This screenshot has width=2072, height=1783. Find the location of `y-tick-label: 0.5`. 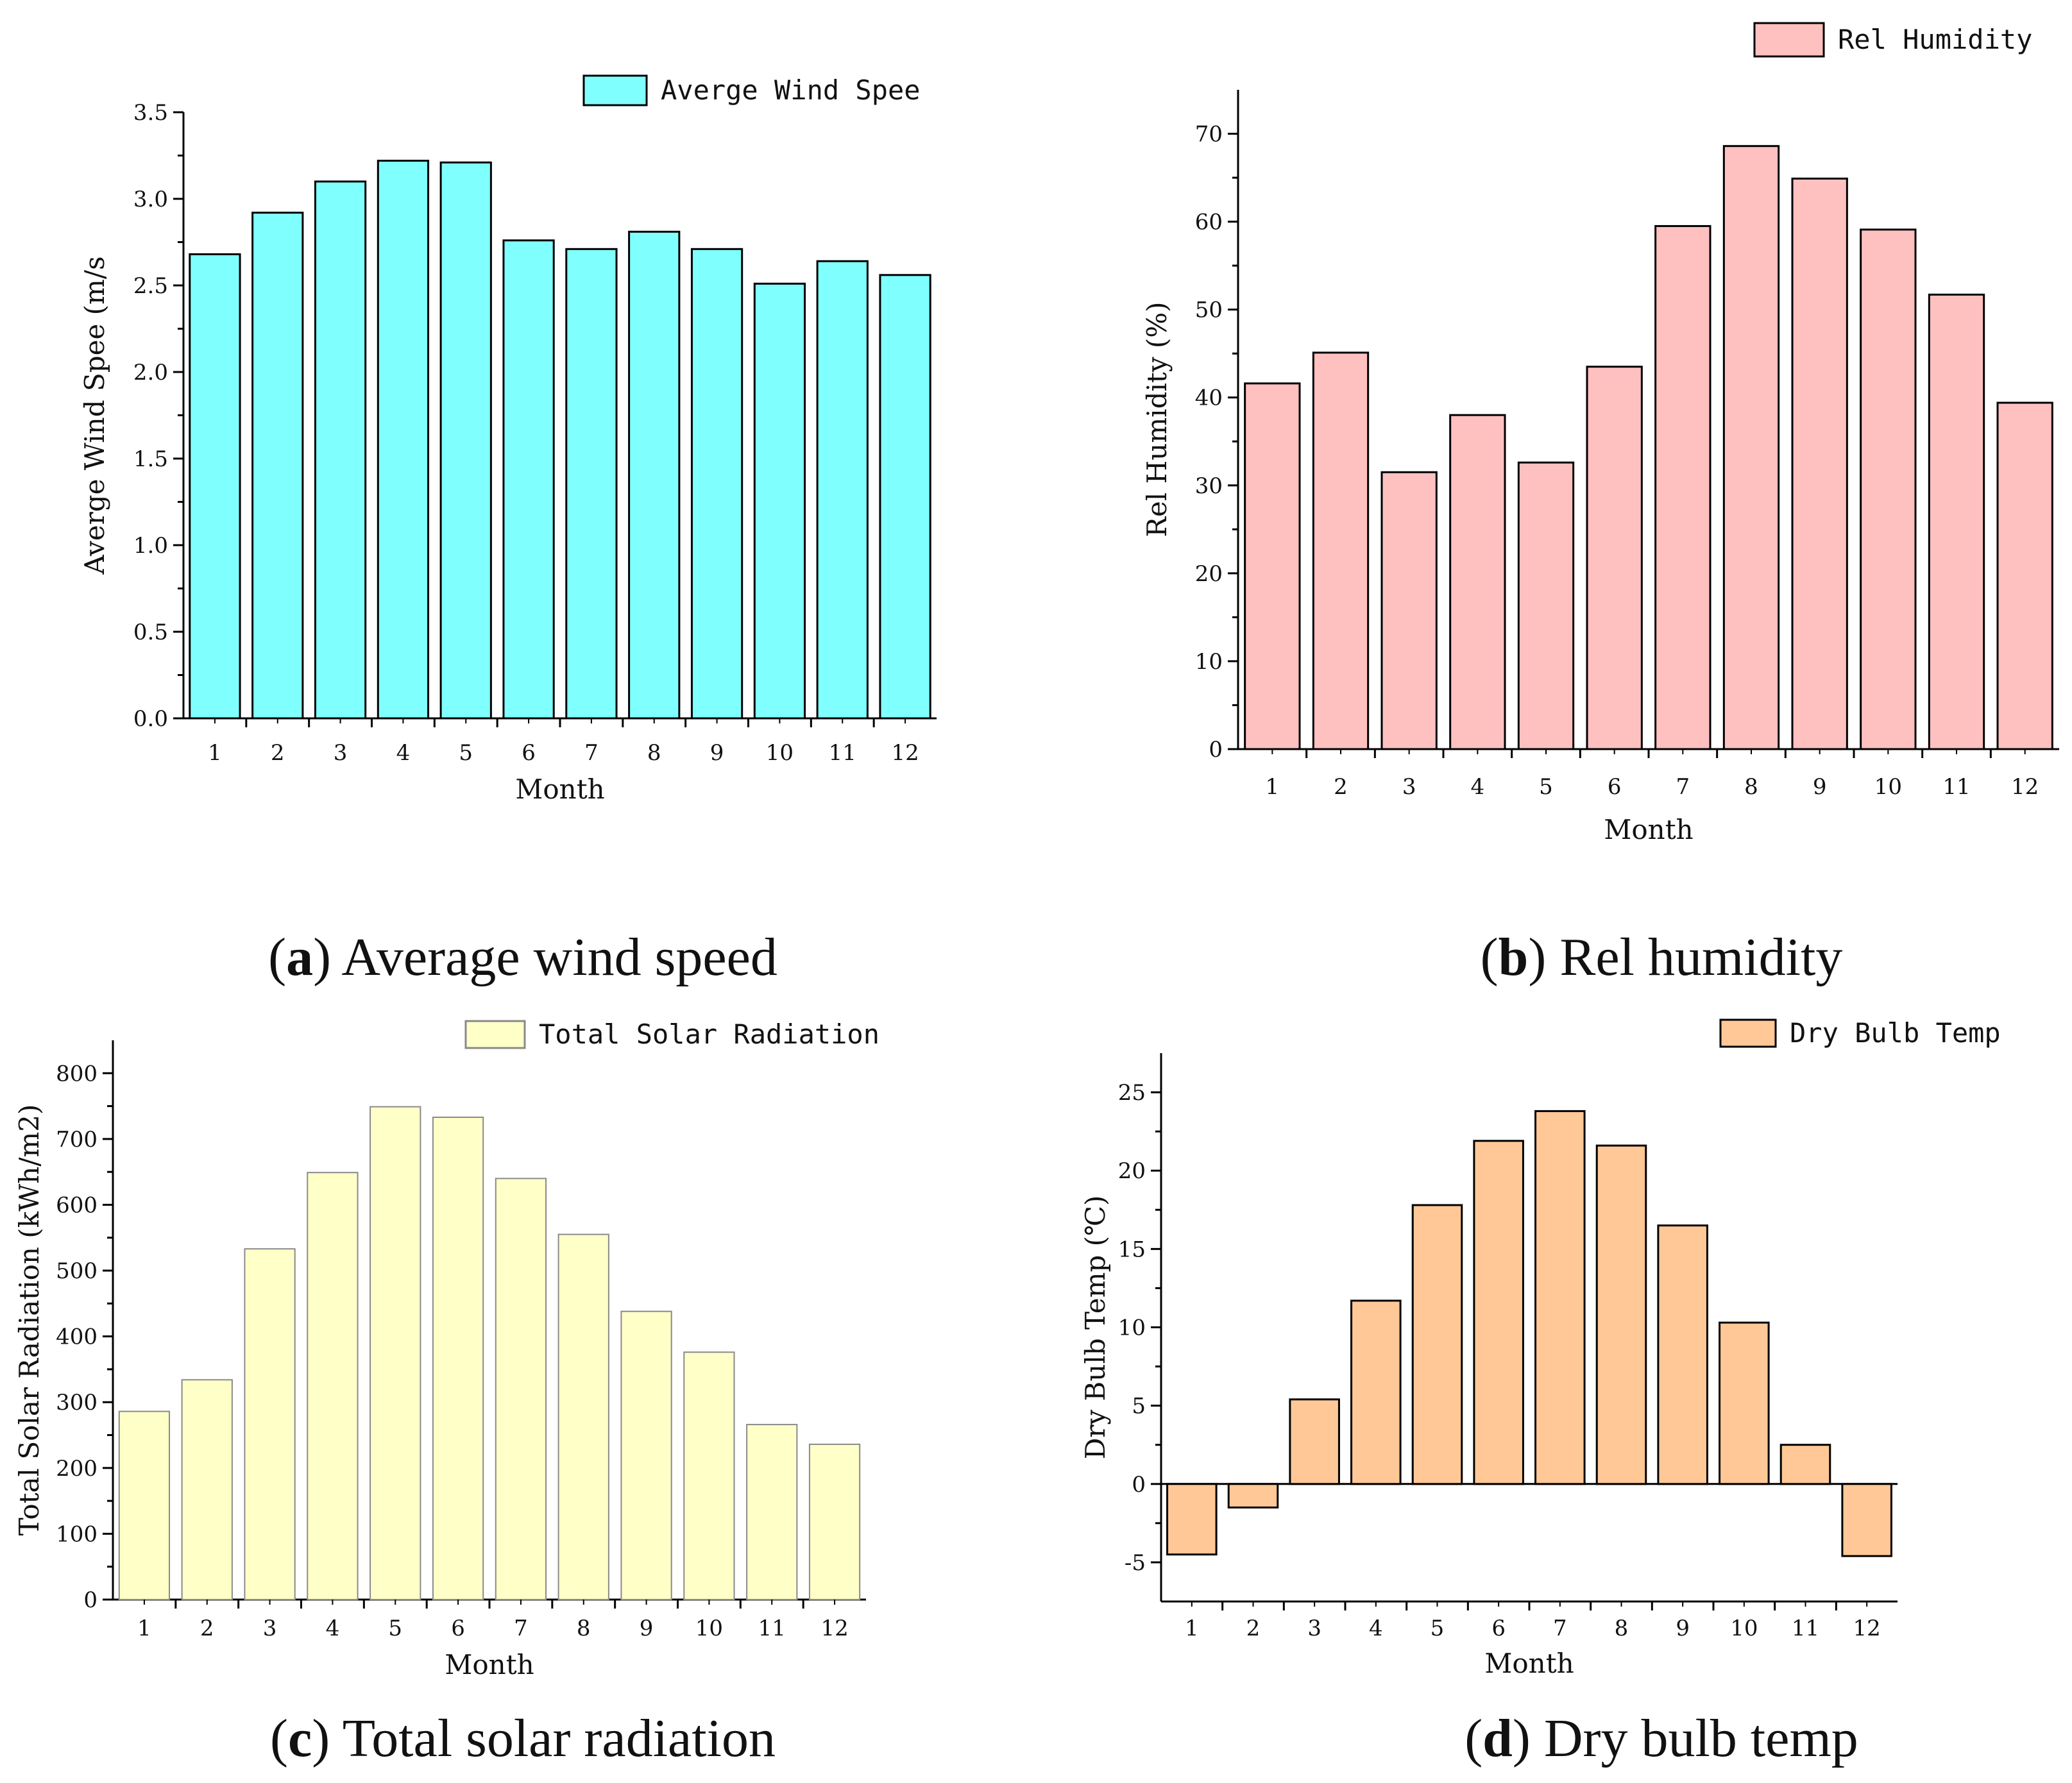

y-tick-label: 0.5 is located at coordinates (150, 632).